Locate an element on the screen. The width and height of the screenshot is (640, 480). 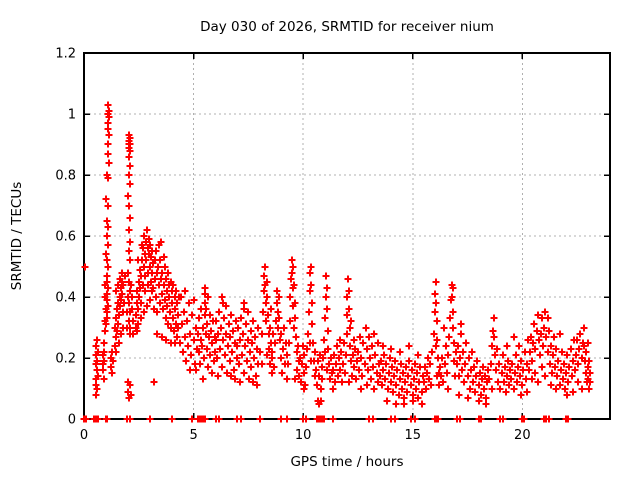
y-tick-label: 0.2 is located at coordinates (65, 359).